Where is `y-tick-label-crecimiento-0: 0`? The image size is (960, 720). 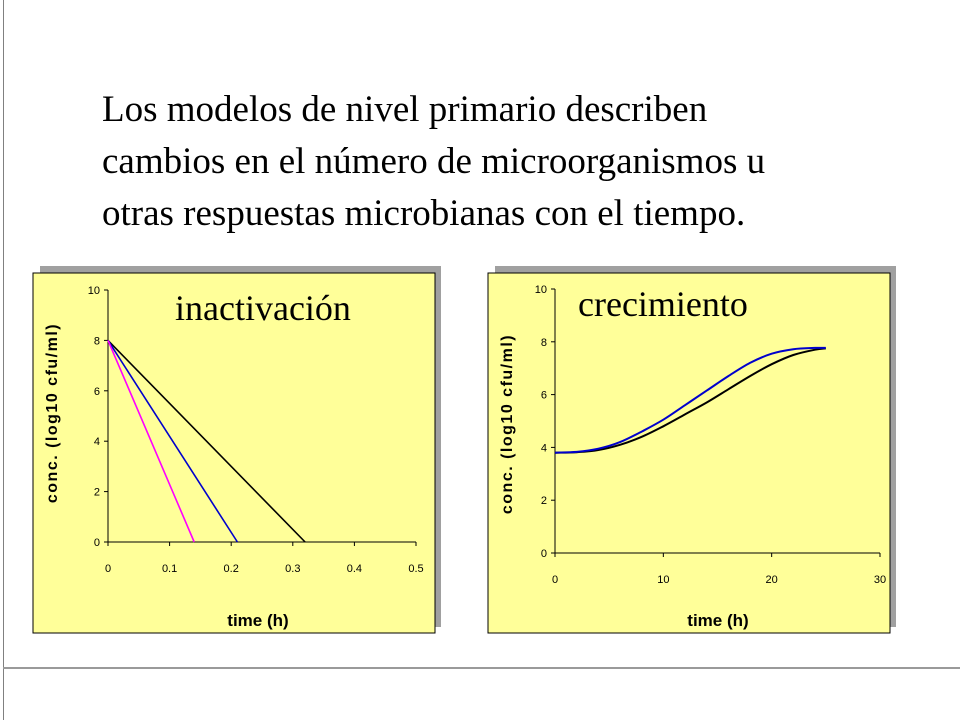
y-tick-label-crecimiento-0: 0 is located at coordinates (544, 554).